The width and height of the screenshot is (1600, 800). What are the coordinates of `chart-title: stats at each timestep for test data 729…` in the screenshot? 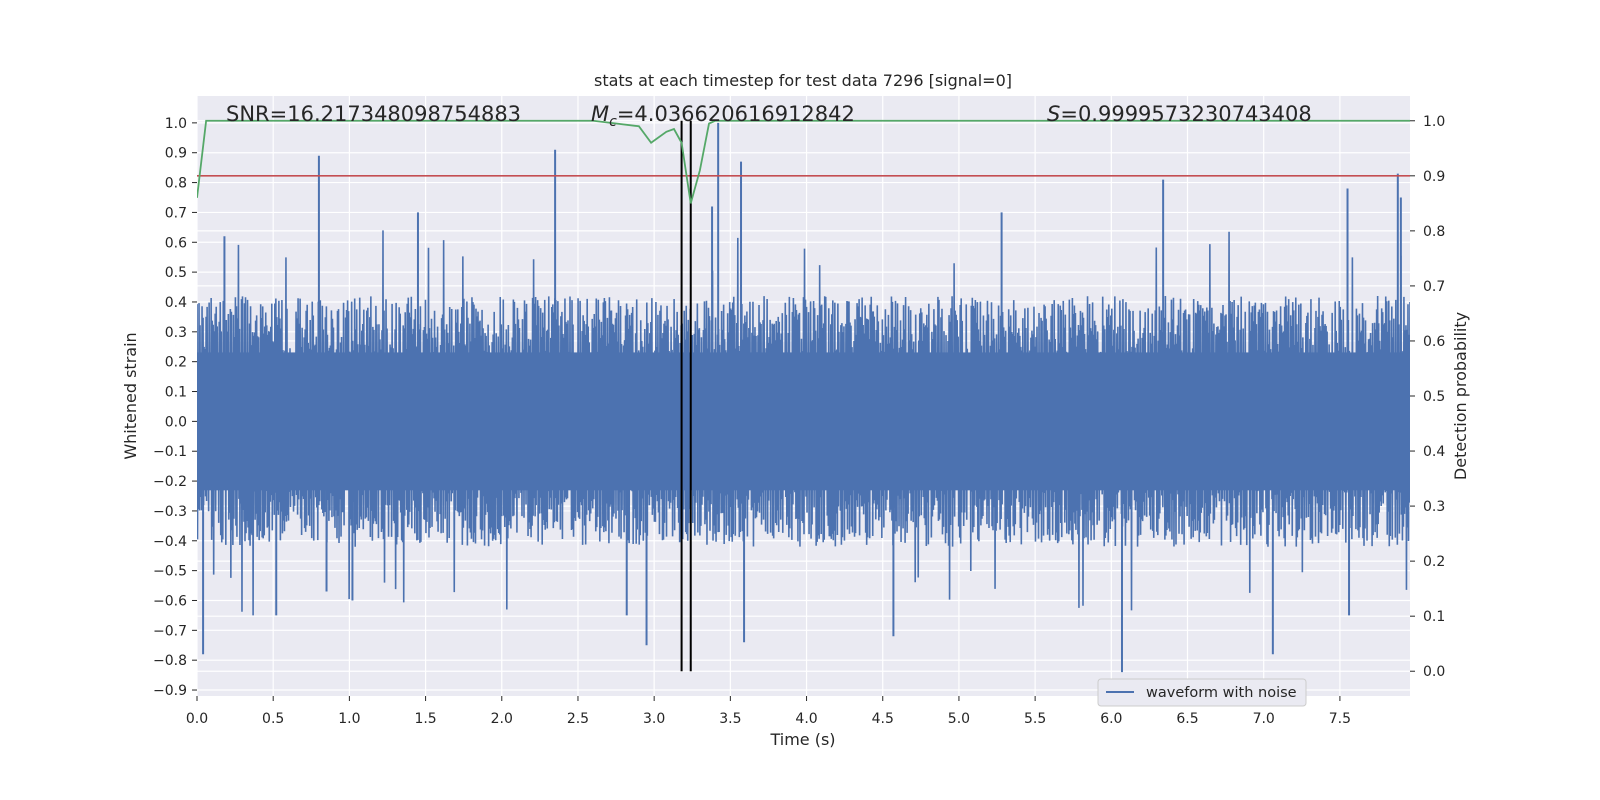 It's located at (803, 80).